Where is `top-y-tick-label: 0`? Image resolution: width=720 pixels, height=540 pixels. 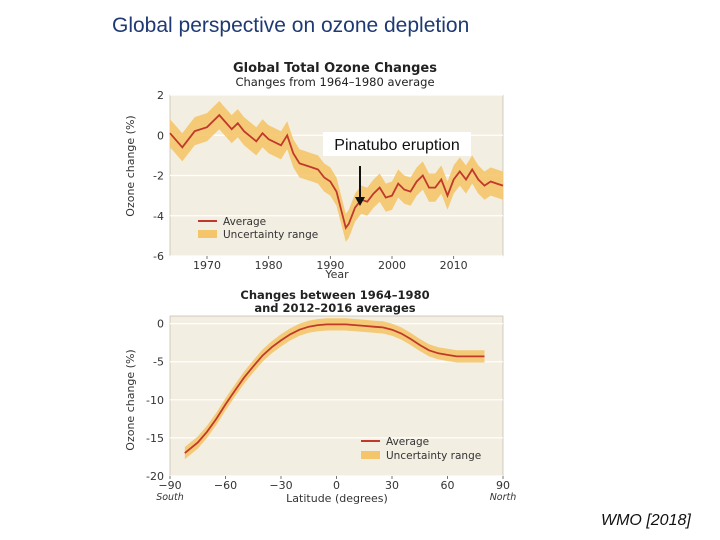
top-y-tick-label: 0 is located at coordinates (160, 135).